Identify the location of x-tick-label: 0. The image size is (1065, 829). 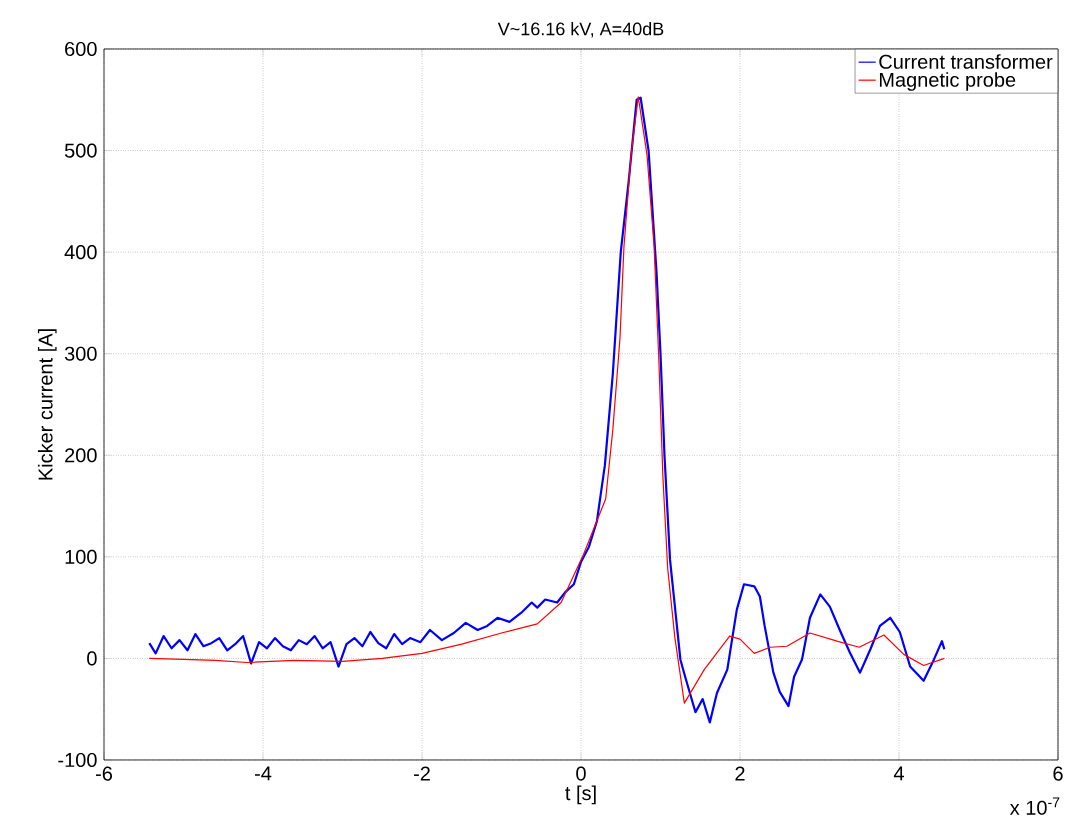
(581, 773).